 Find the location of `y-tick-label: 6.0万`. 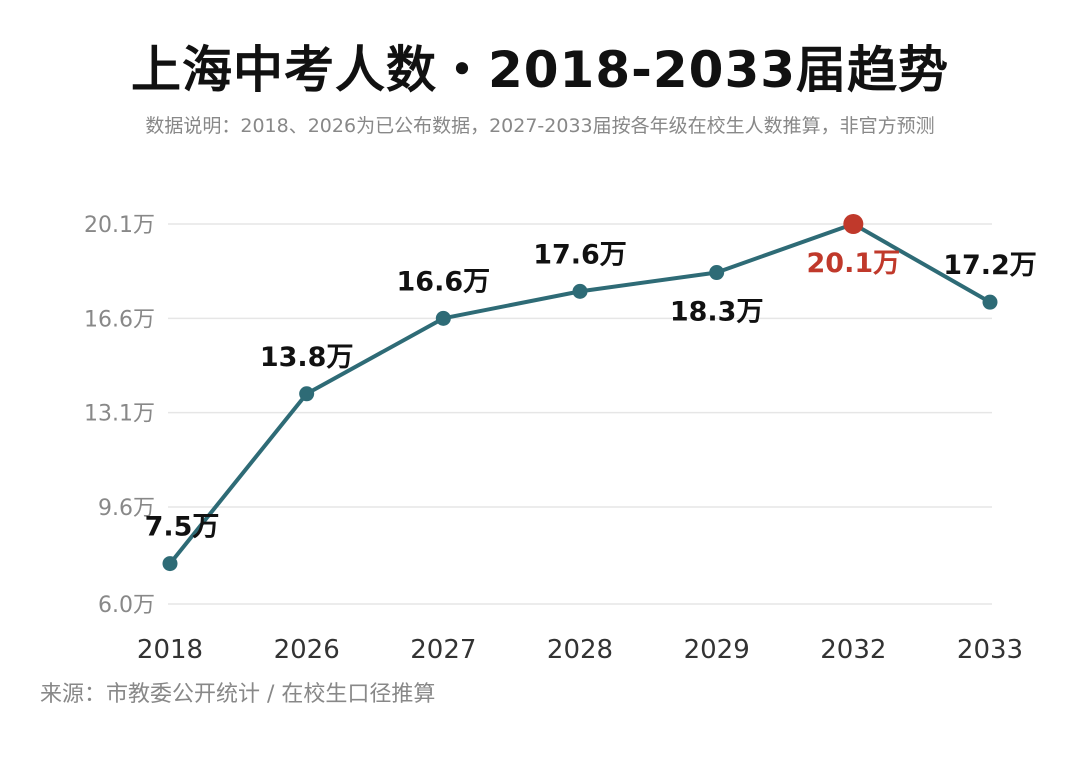

y-tick-label: 6.0万 is located at coordinates (126, 605).